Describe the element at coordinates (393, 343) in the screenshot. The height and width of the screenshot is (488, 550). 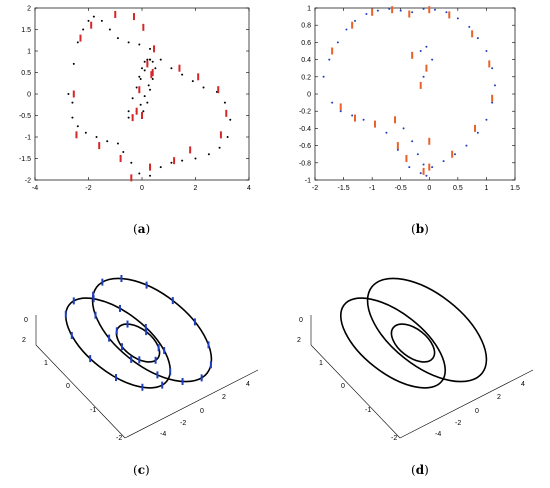
I see `panel-d-middle-curve` at that location.